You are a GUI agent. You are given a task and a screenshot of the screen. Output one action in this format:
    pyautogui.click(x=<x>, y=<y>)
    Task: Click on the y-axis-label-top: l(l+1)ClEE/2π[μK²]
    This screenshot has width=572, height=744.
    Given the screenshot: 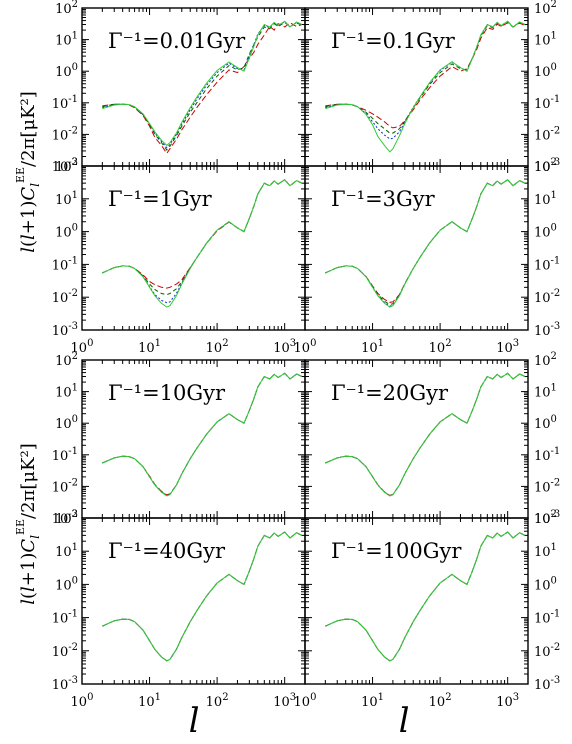 What is the action you would take?
    pyautogui.click(x=28, y=172)
    